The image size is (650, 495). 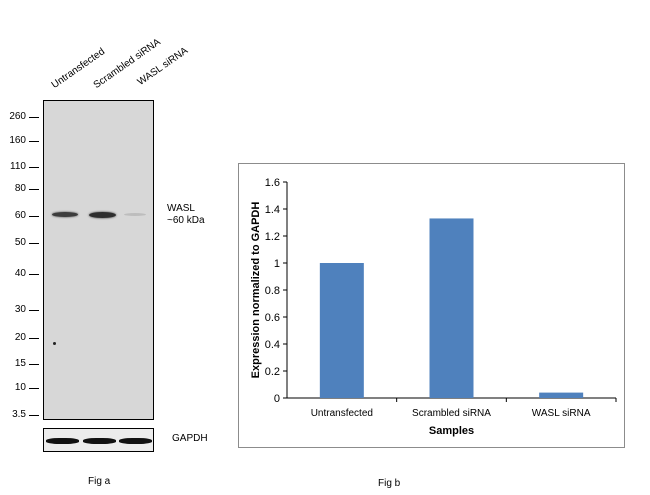 I want to click on gapdh-blot-panel, so click(x=98, y=440).